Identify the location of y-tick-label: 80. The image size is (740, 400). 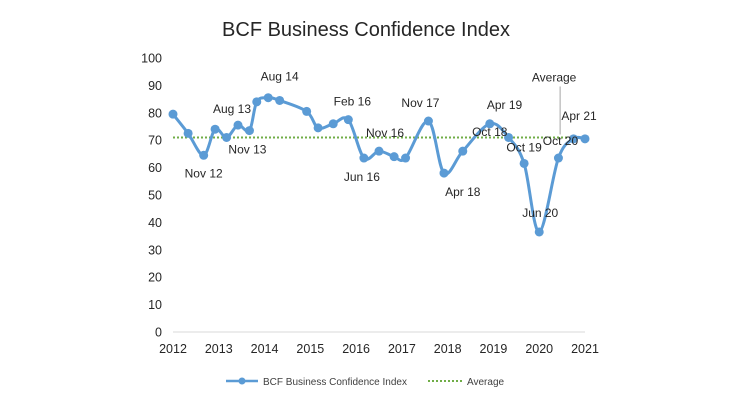
(155, 113).